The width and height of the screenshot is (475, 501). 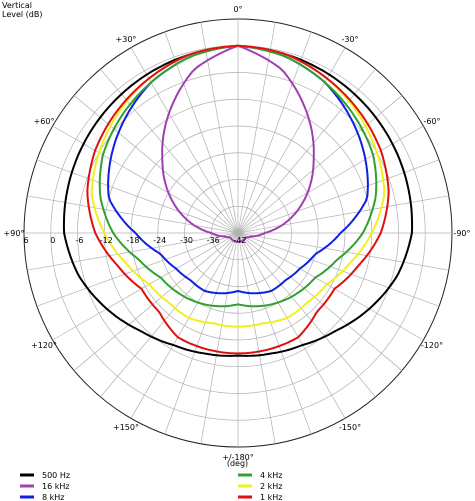 What do you see at coordinates (271, 486) in the screenshot?
I see `legend-label: 2 kHz` at bounding box center [271, 486].